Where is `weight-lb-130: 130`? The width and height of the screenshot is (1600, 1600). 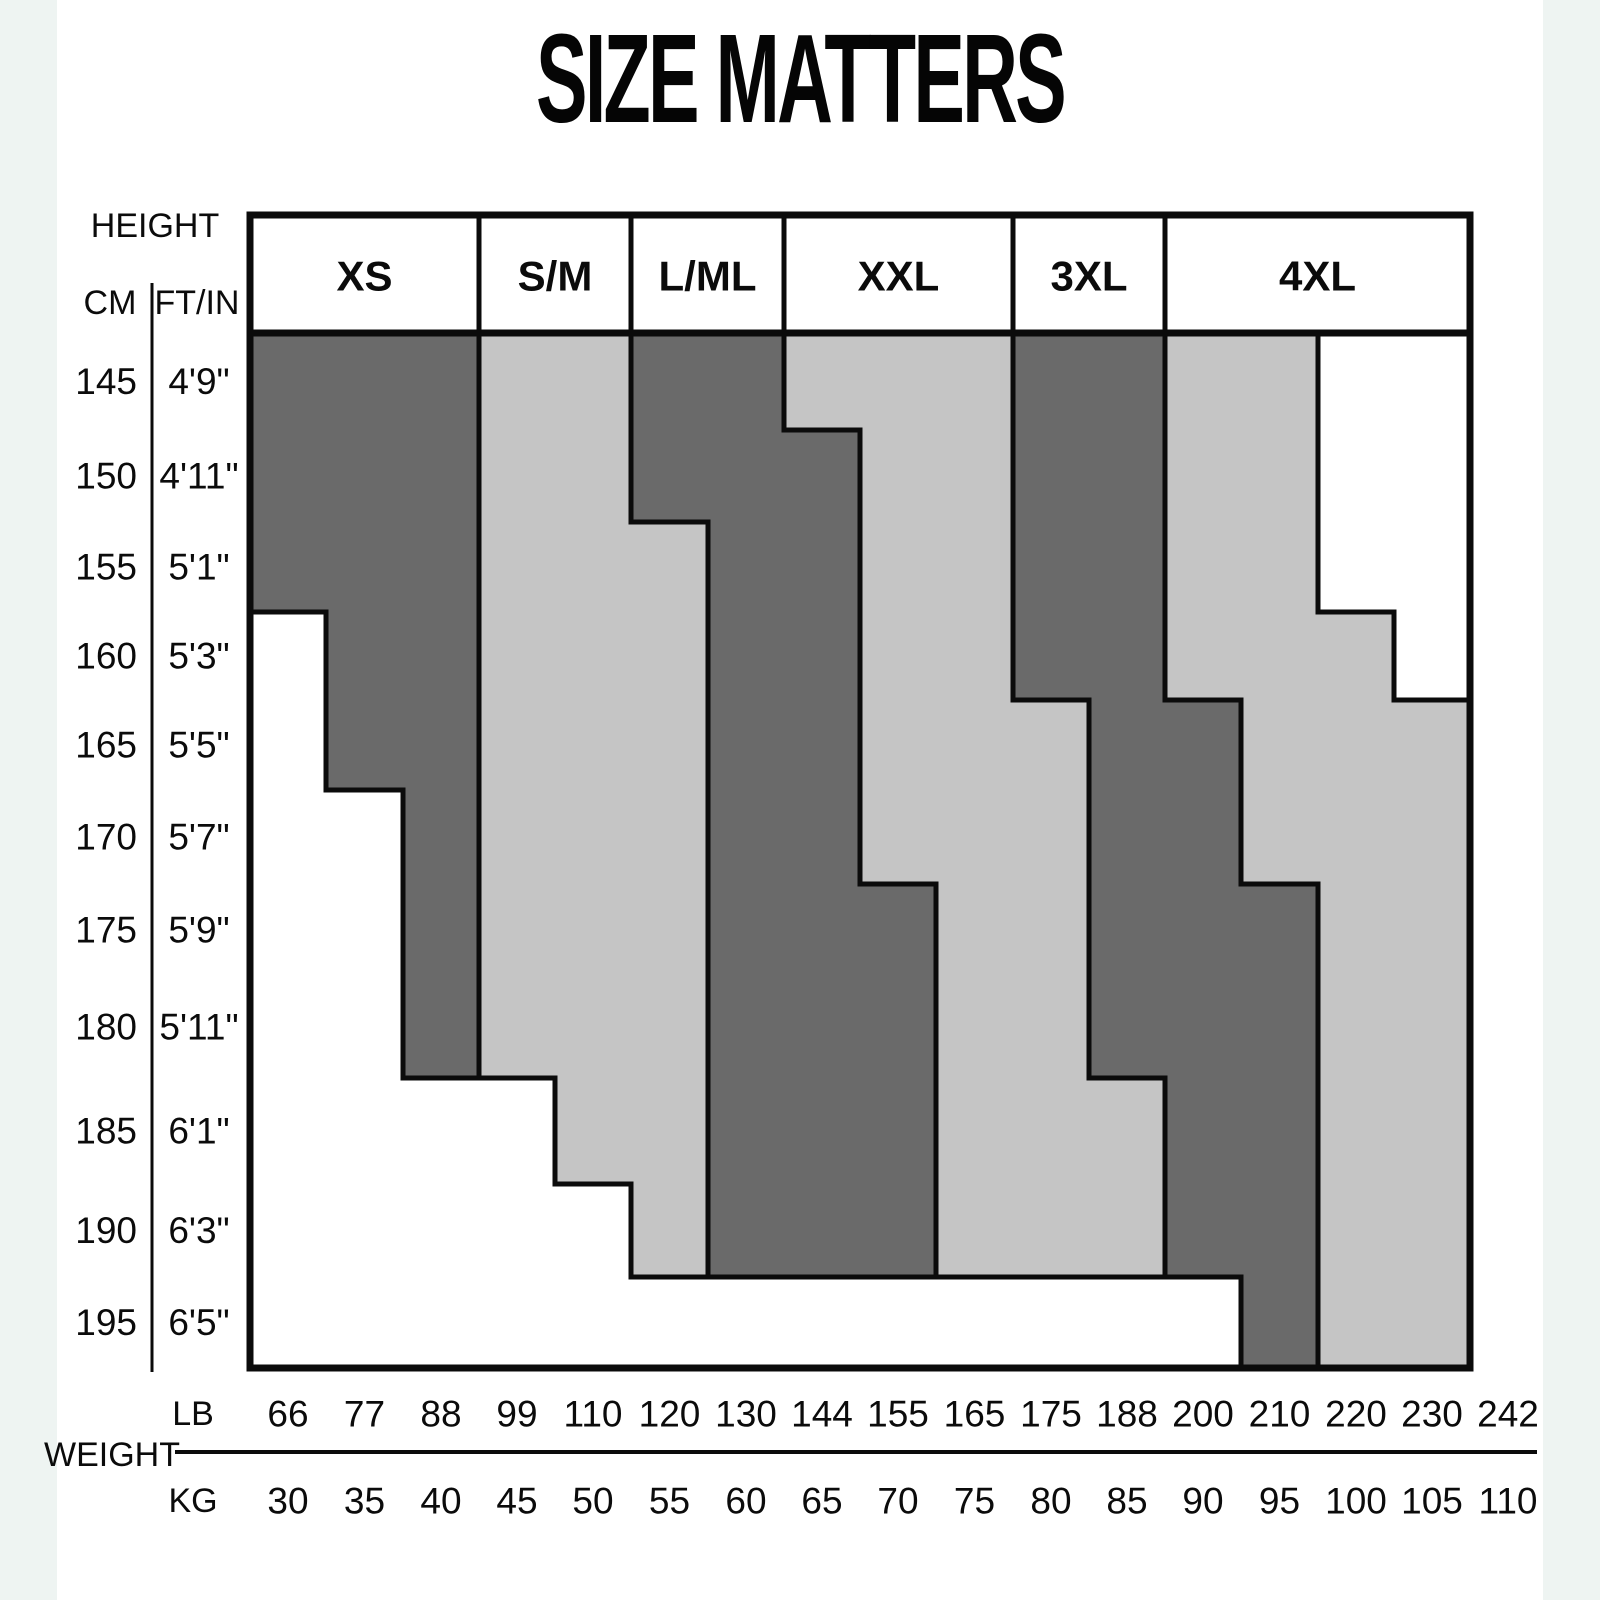 weight-lb-130: 130 is located at coordinates (746, 1414).